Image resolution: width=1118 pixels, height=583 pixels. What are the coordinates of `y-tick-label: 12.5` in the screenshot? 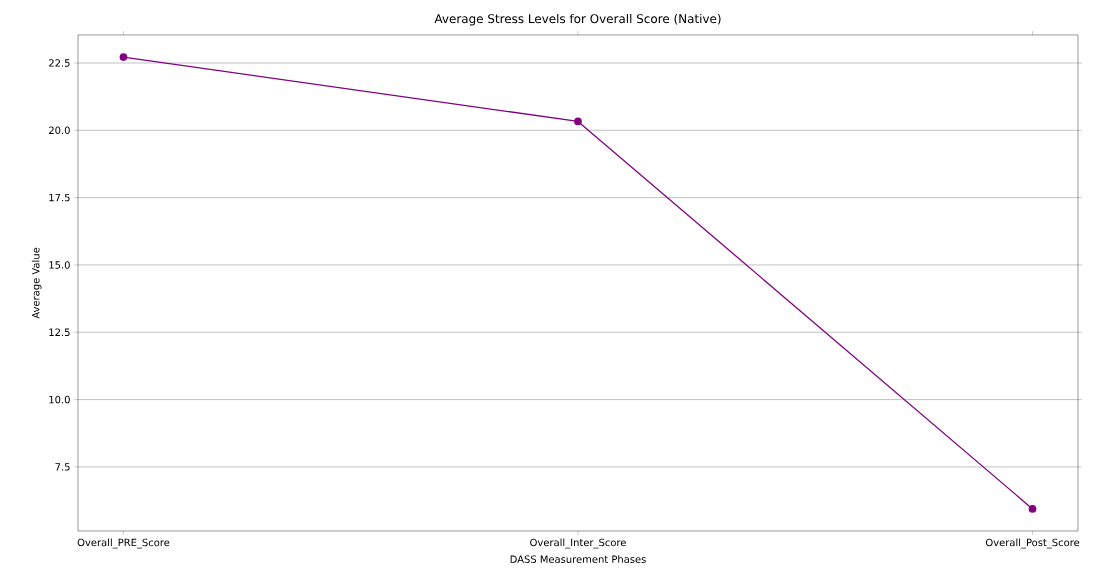 It's located at (59, 332).